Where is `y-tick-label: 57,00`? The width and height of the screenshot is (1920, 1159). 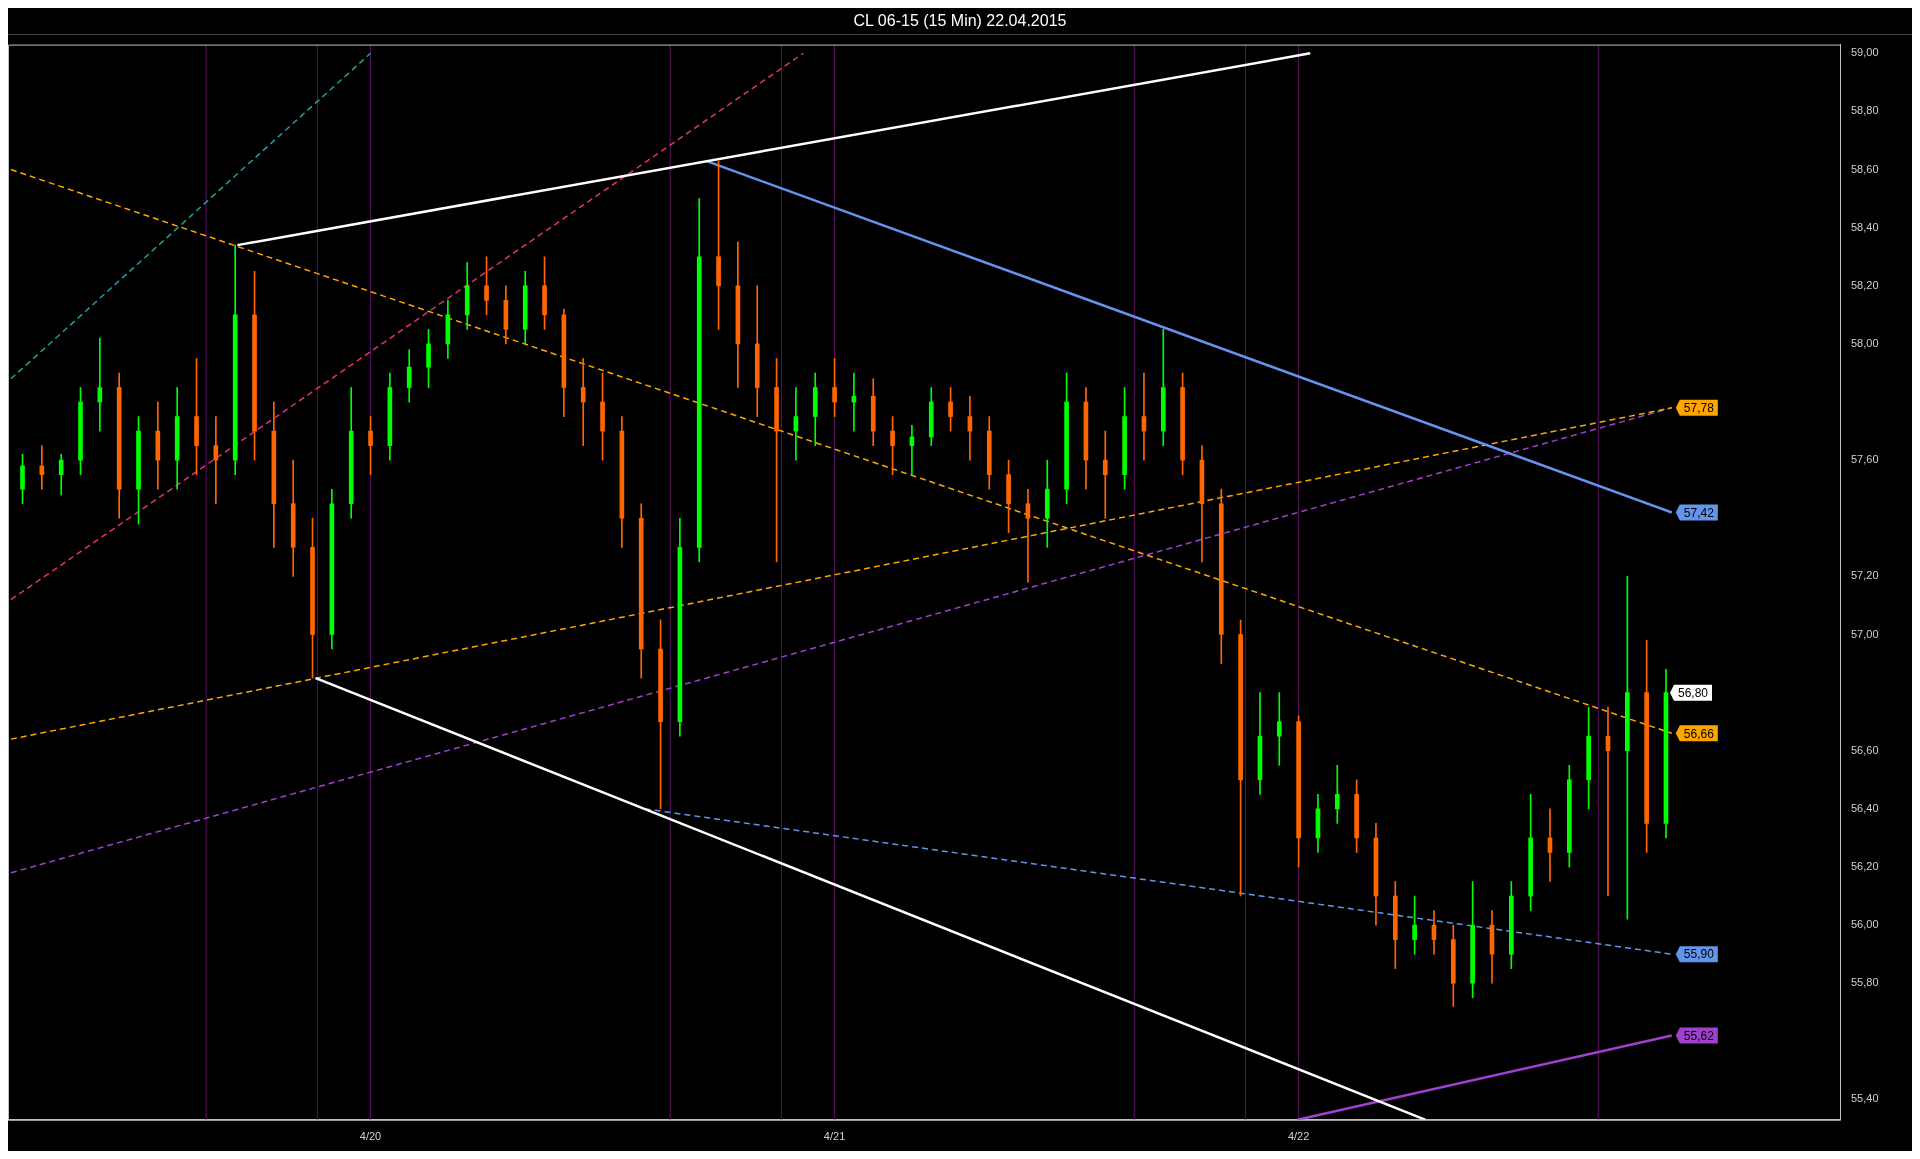
y-tick-label: 57,00 is located at coordinates (1865, 633).